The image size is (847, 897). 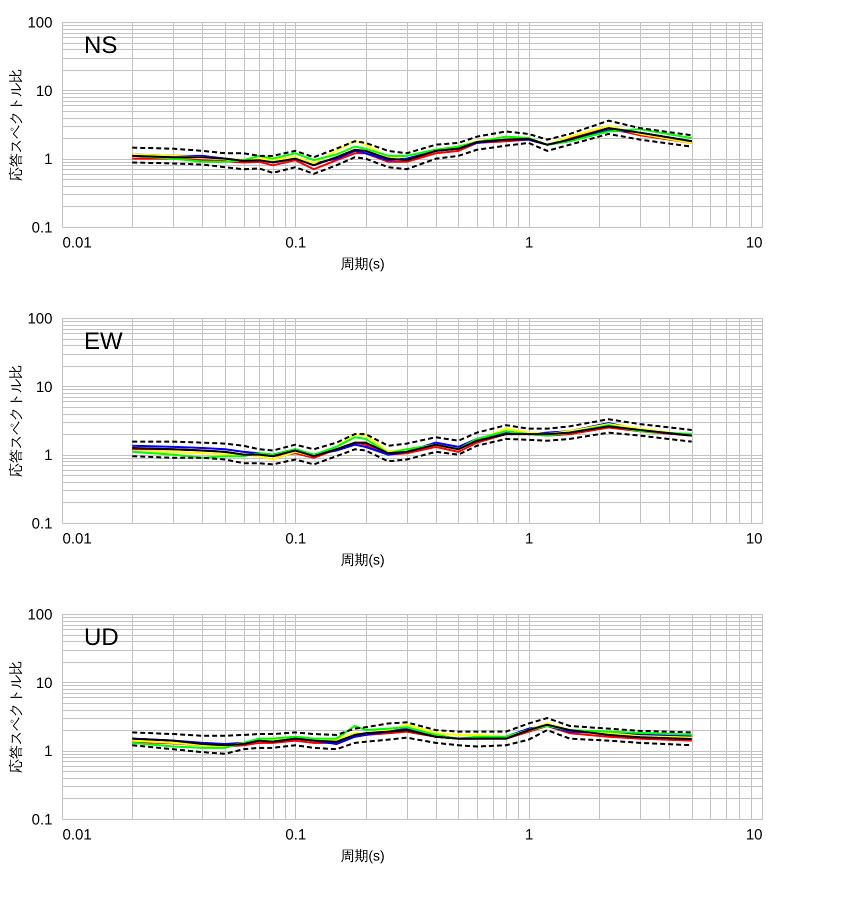 What do you see at coordinates (101, 45) in the screenshot?
I see `chart-title: NS` at bounding box center [101, 45].